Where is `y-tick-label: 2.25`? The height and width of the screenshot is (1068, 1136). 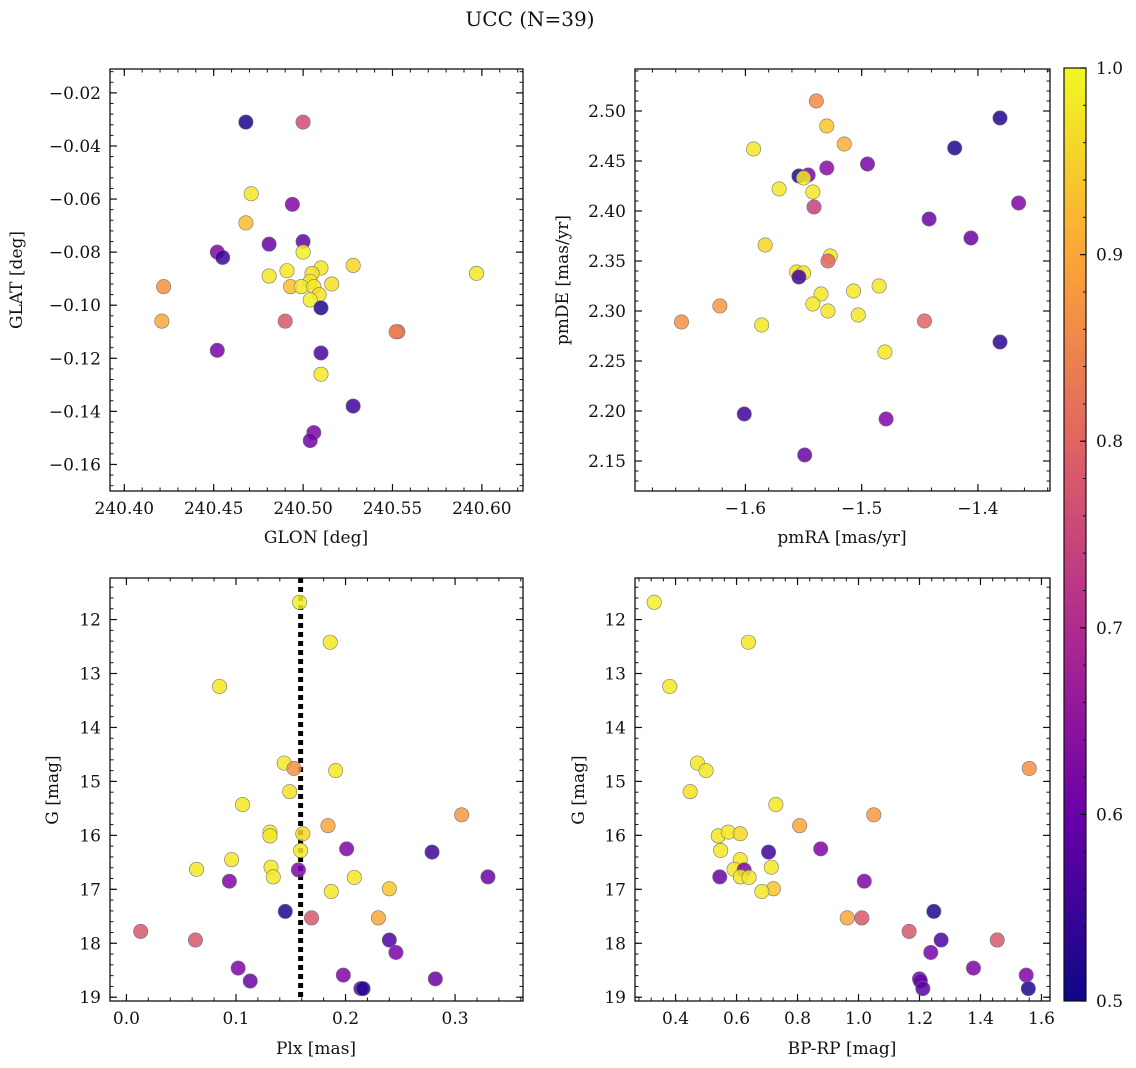 y-tick-label: 2.25 is located at coordinates (607, 362).